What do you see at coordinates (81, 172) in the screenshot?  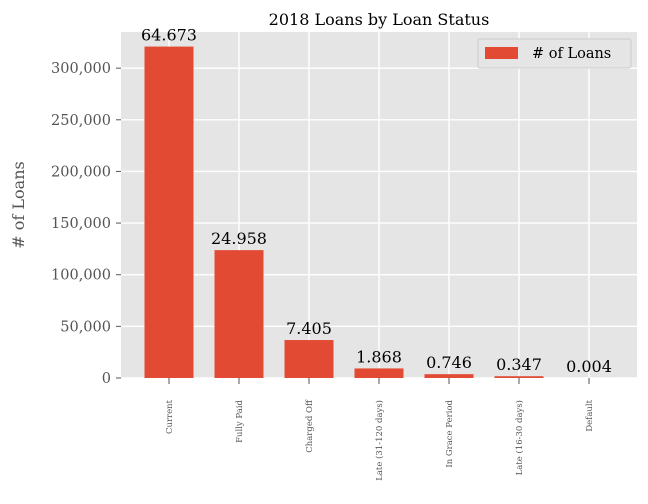 I see `y-tick-label: 200,000` at bounding box center [81, 172].